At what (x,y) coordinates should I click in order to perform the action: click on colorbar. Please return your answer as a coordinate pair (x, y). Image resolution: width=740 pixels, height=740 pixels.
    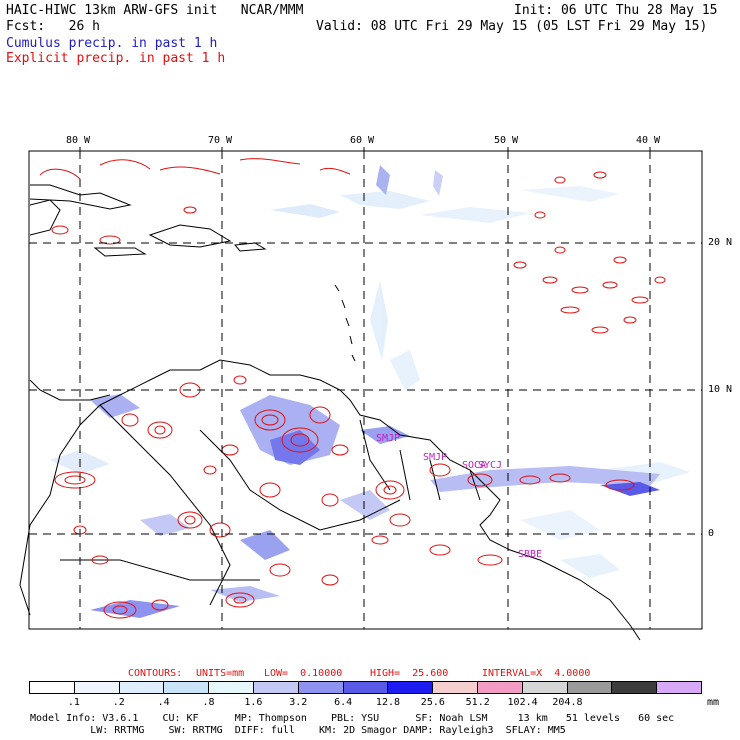
    Looking at the image, I should click on (365, 687).